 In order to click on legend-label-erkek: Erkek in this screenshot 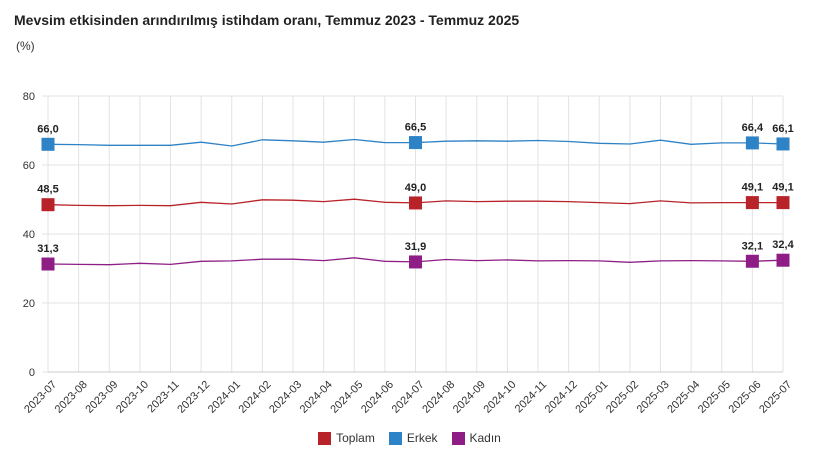, I will do `click(422, 438)`.